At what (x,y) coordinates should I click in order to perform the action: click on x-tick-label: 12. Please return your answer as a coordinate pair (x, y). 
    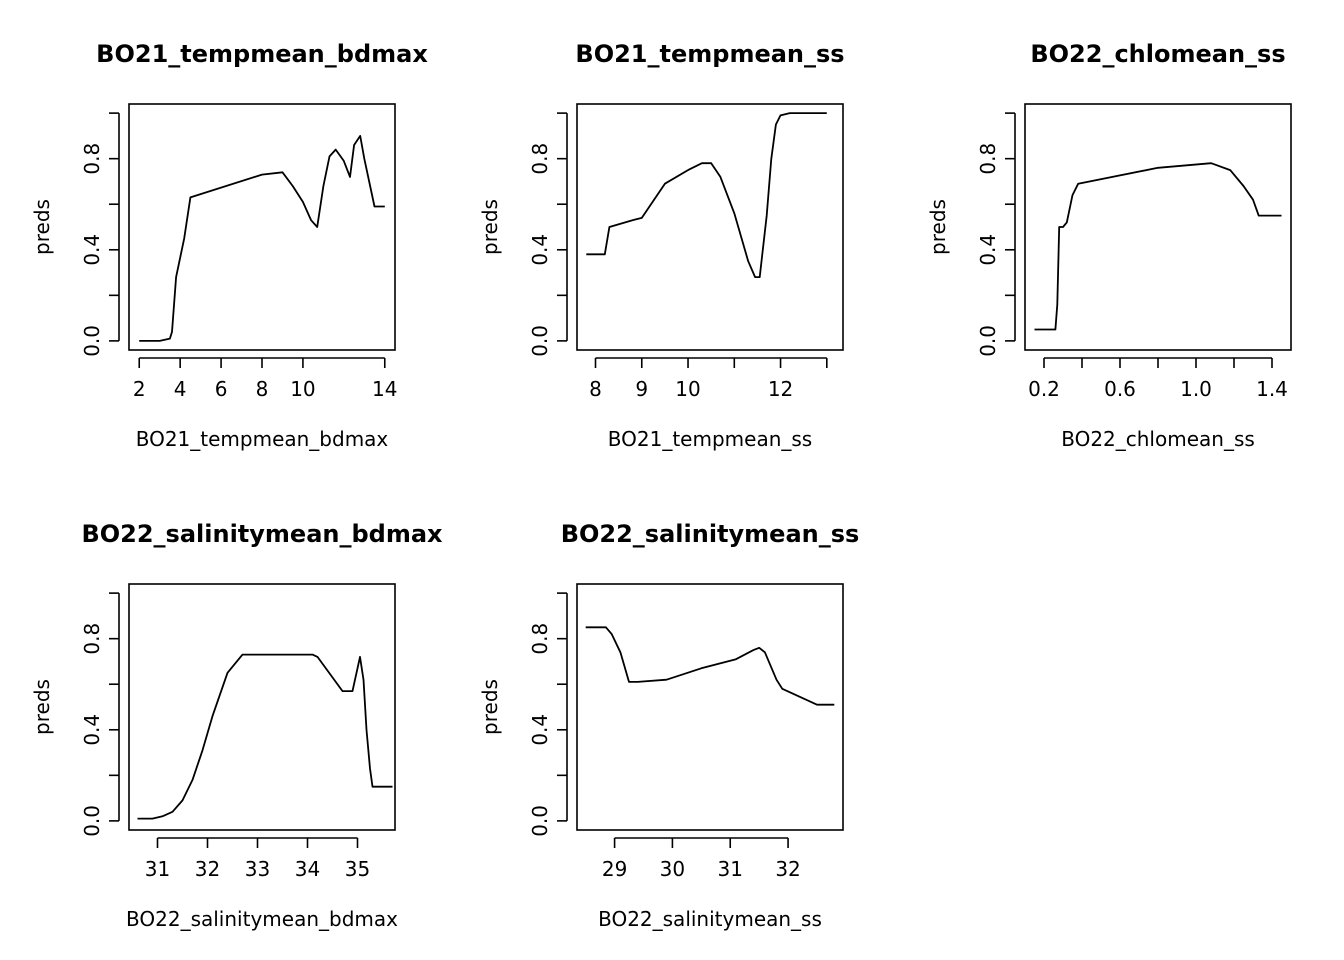
    Looking at the image, I should click on (780, 389).